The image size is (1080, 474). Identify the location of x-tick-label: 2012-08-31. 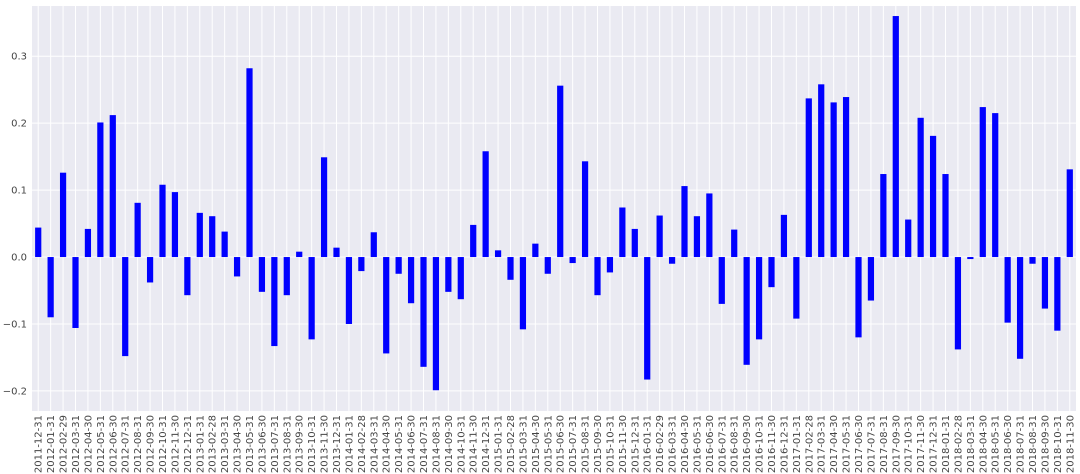
(138, 444).